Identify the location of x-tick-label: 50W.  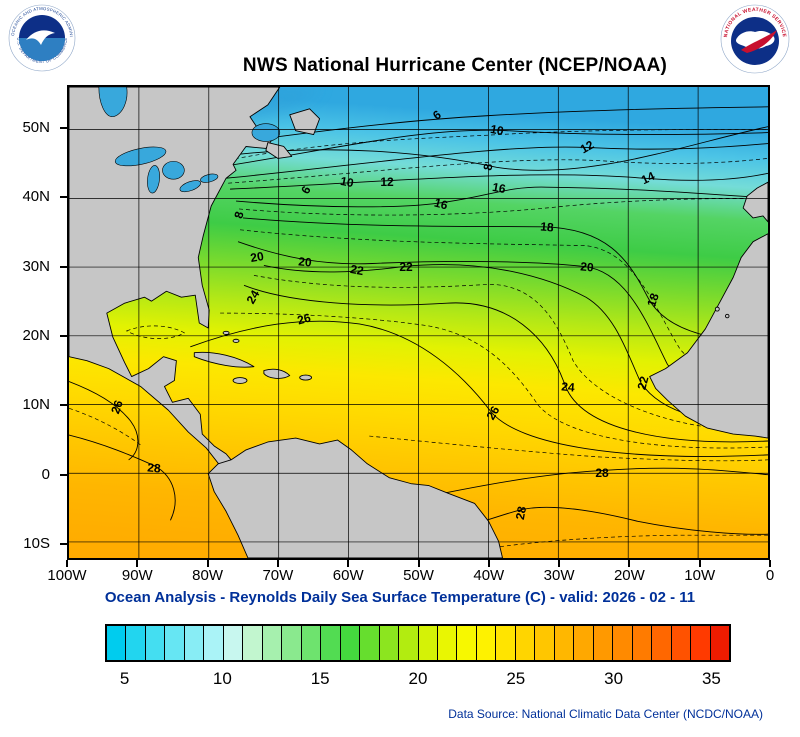
(418, 575).